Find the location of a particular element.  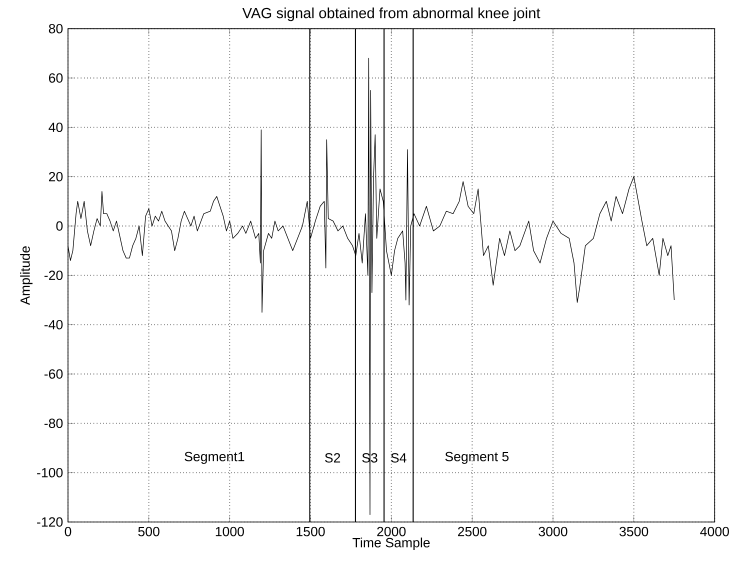

x-tick-label: 4000 is located at coordinates (714, 531).